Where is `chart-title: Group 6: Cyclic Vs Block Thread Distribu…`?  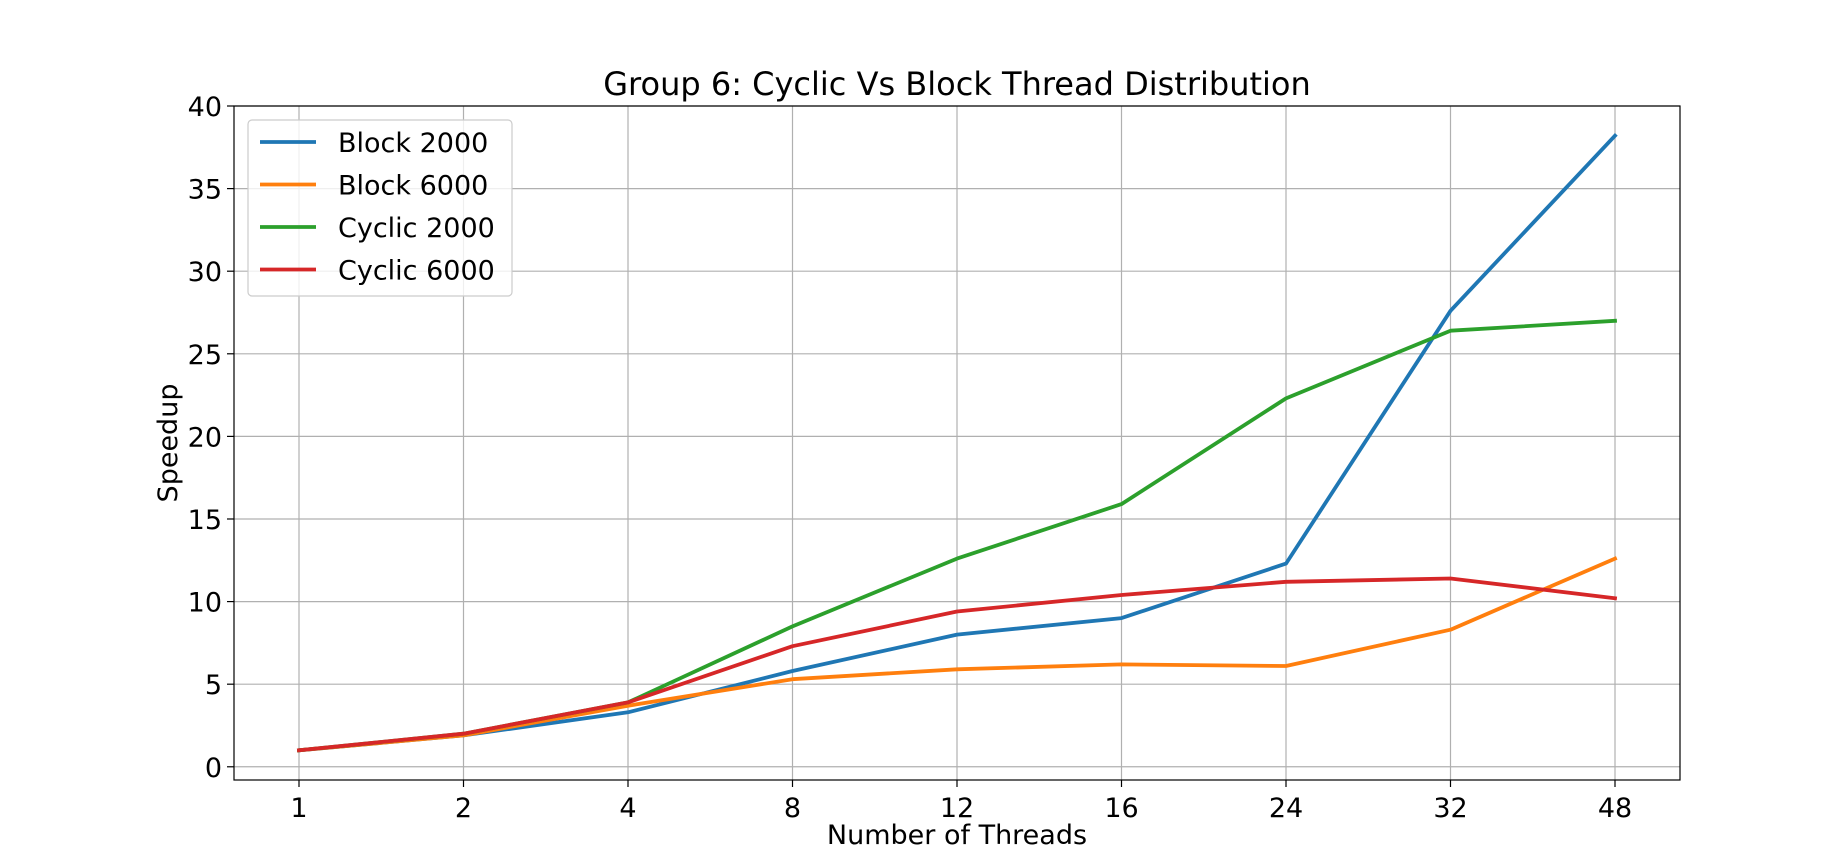
chart-title: Group 6: Cyclic Vs Block Thread Distribu… is located at coordinates (957, 84).